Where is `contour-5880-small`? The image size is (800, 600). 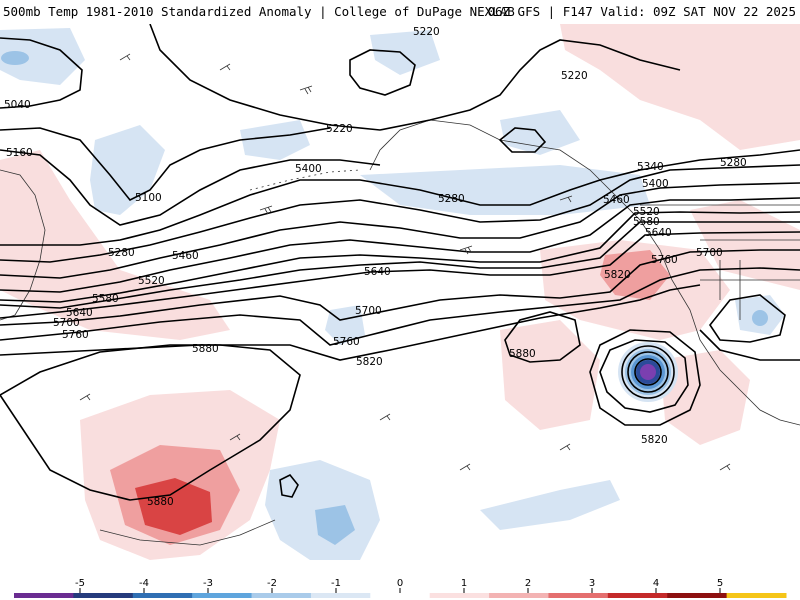 contour-5880-small is located at coordinates (289, 485).